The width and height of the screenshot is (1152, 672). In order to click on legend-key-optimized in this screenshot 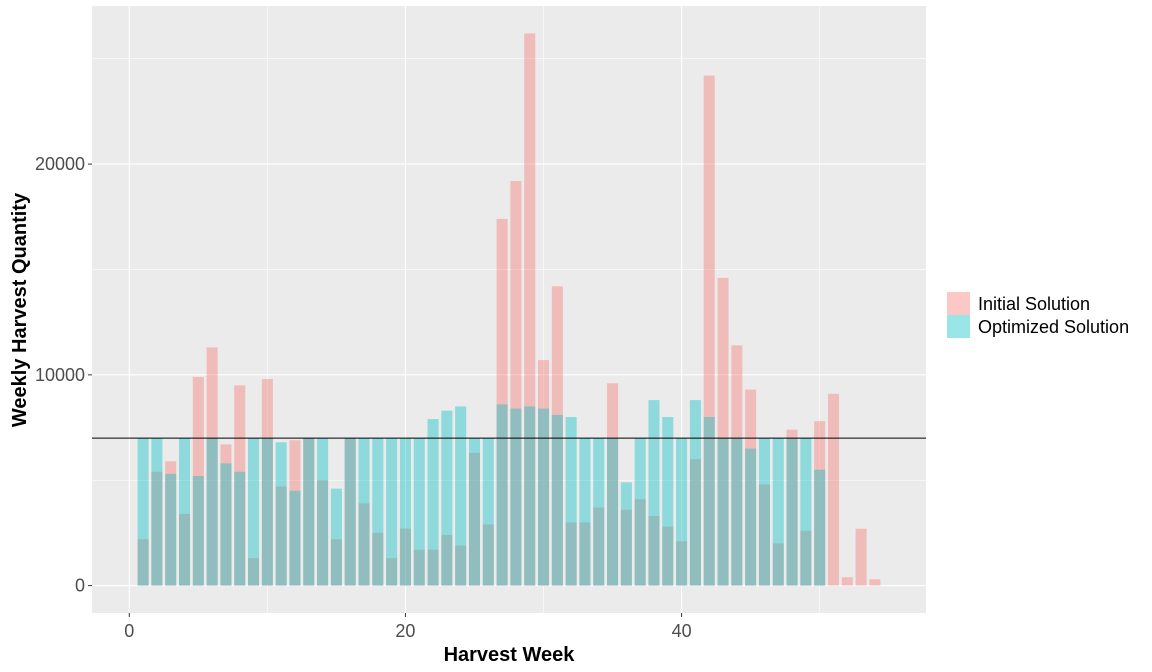, I will do `click(958, 326)`.